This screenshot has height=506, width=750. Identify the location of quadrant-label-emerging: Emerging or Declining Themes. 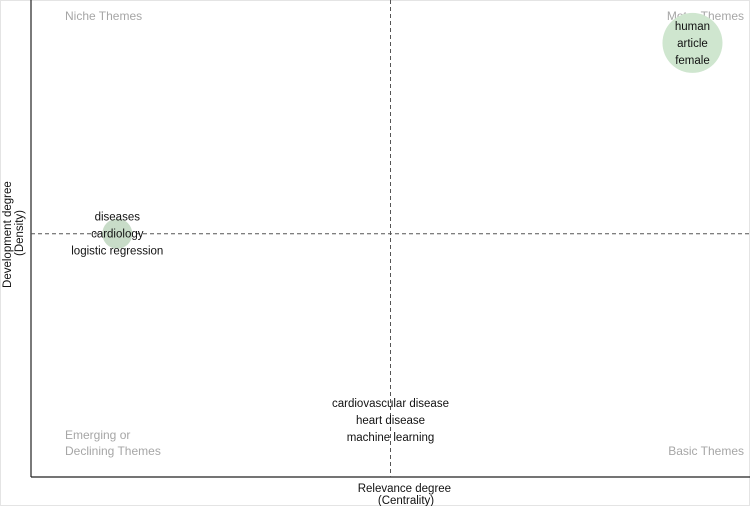
(113, 443).